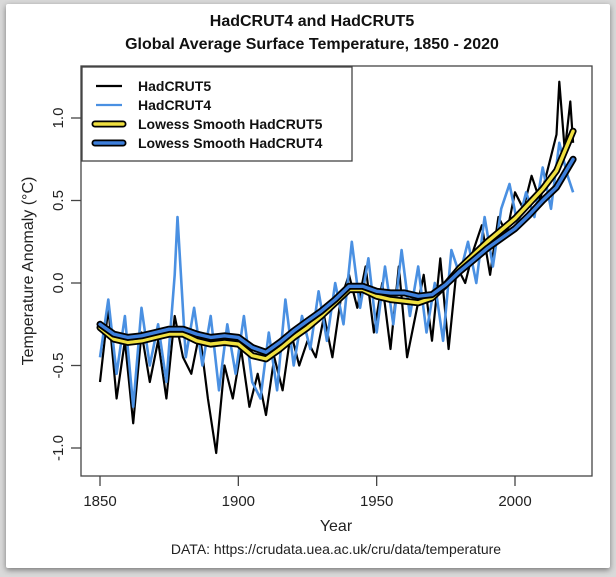 The image size is (616, 577). I want to click on x-tick-label: 2000, so click(514, 501).